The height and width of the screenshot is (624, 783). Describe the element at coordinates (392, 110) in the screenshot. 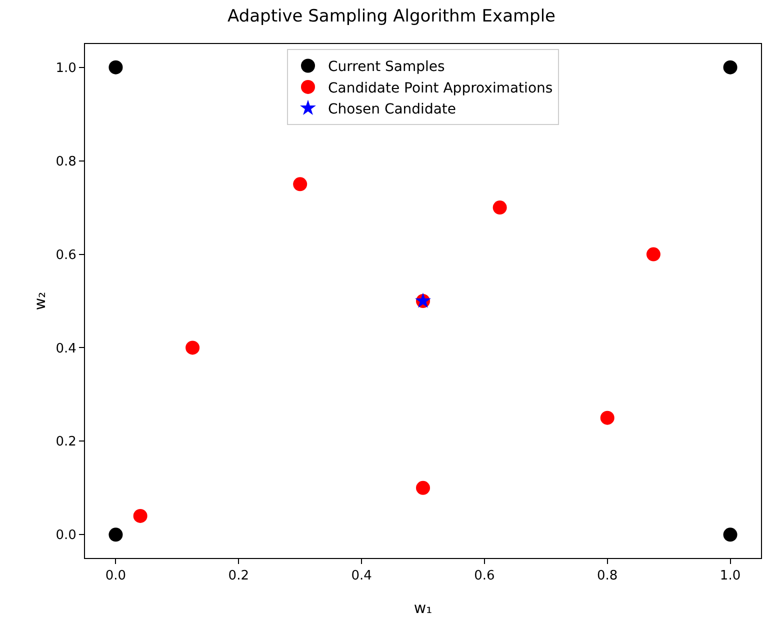

I see `legend-label: Chosen Candidate` at that location.